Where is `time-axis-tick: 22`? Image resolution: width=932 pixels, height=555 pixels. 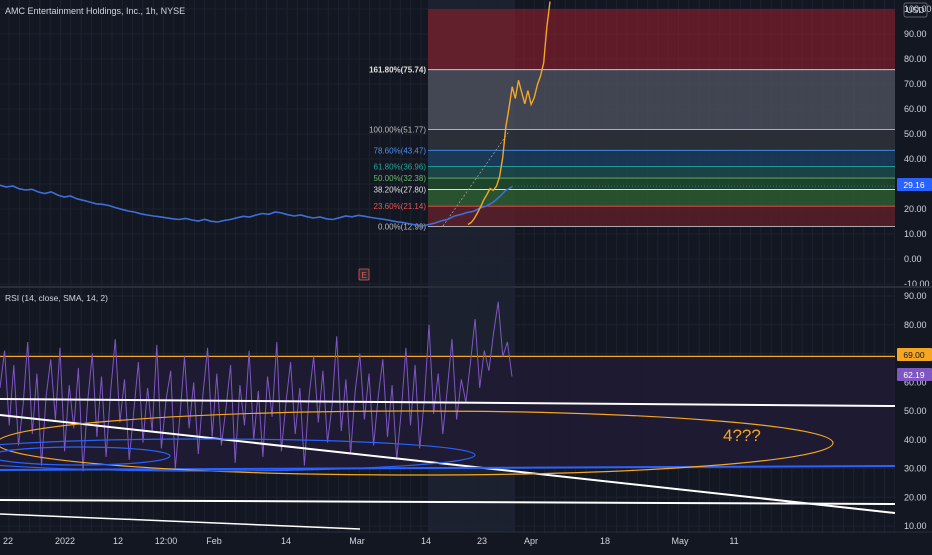
time-axis-tick: 22 is located at coordinates (8, 541).